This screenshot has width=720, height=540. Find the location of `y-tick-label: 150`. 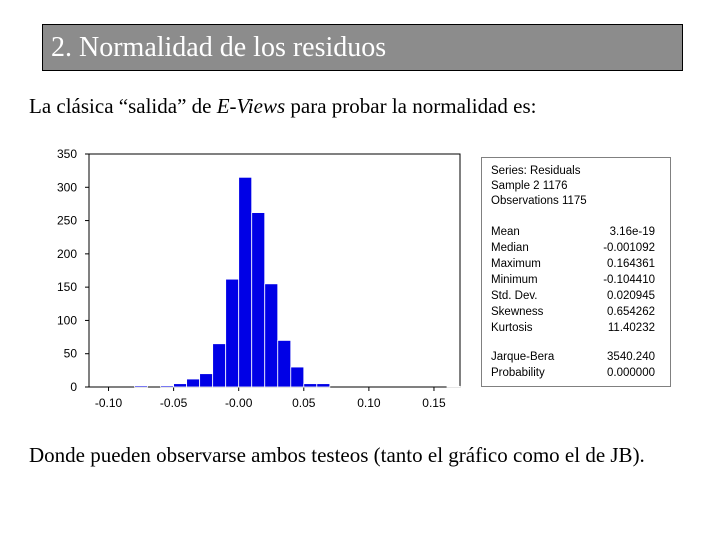

y-tick-label: 150 is located at coordinates (67, 287).